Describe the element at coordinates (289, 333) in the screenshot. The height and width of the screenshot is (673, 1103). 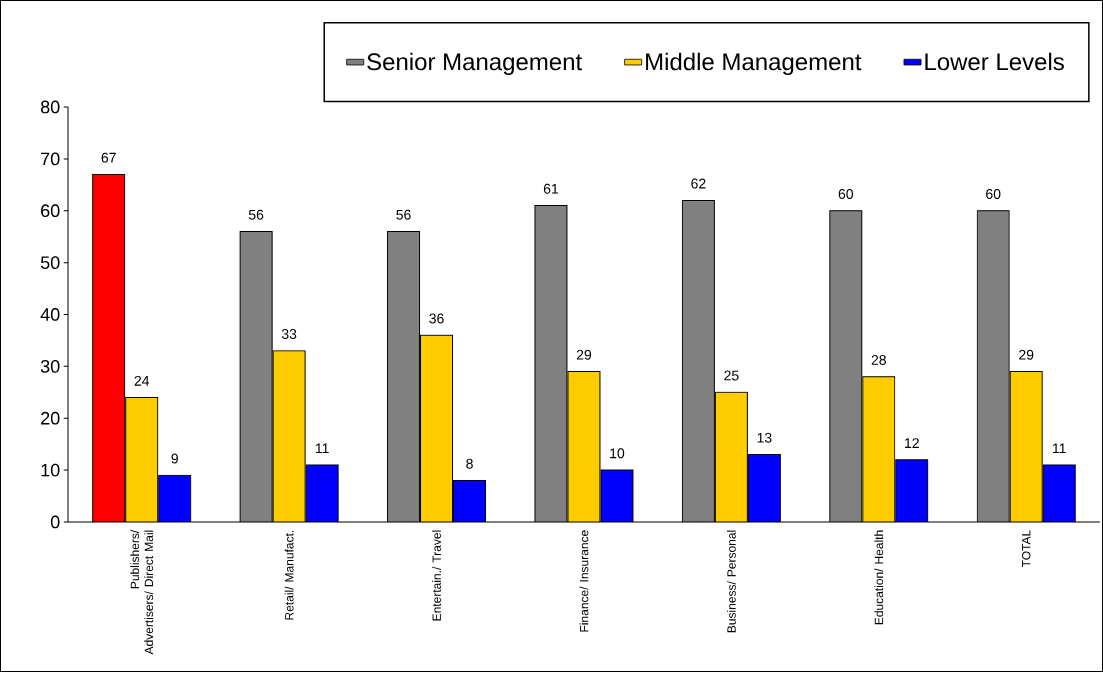
I see `data-label: 33` at that location.